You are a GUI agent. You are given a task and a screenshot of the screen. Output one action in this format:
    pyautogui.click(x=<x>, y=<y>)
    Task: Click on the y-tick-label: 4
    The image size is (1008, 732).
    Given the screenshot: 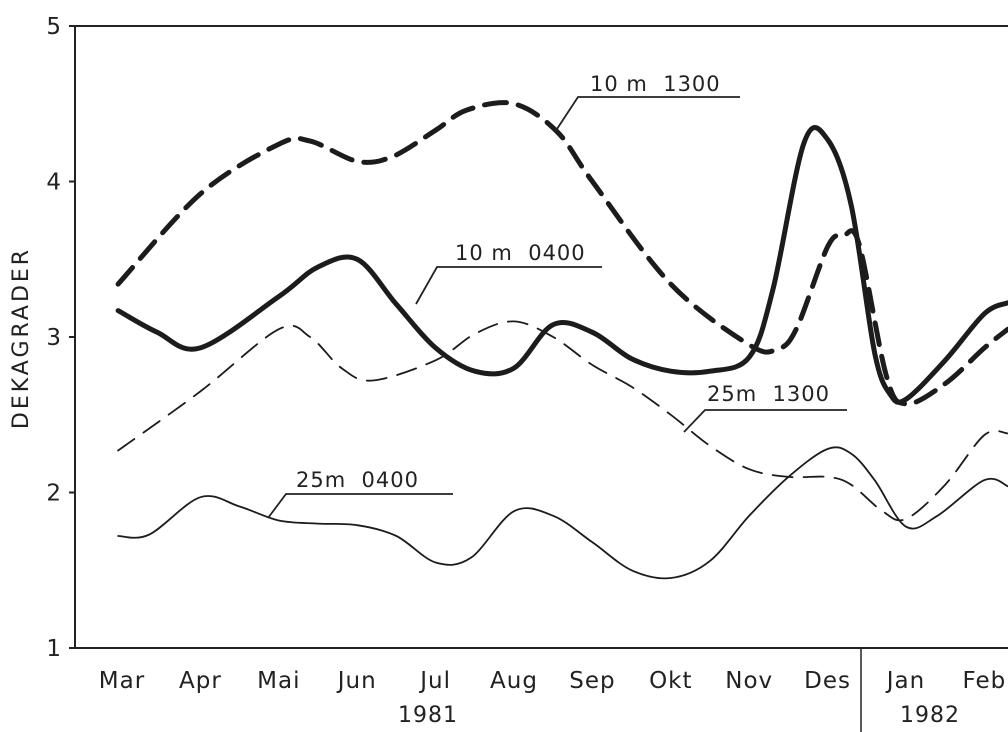 What is the action you would take?
    pyautogui.click(x=54, y=183)
    